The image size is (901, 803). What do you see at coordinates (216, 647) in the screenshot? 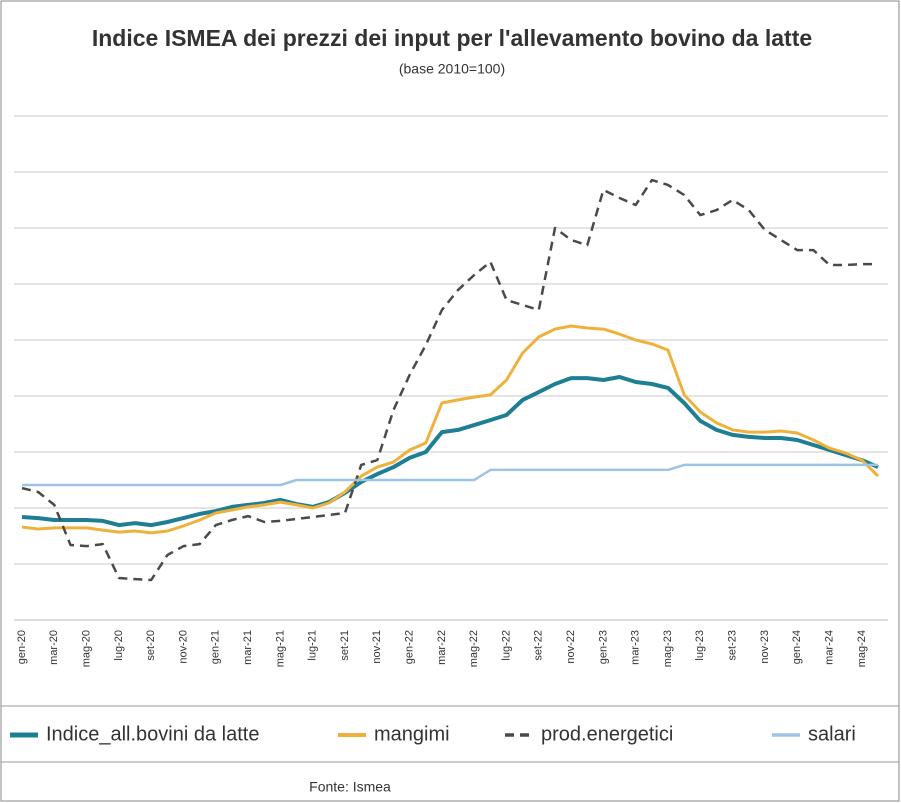
I see `x-tick-label: gen-21` at bounding box center [216, 647].